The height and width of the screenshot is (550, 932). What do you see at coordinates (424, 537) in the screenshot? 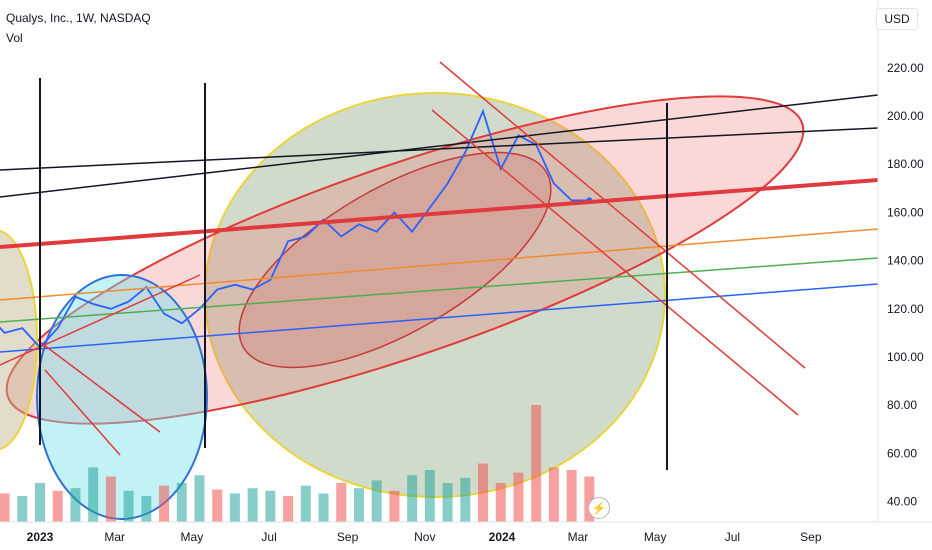
I see `x-tick-label: Nov` at bounding box center [424, 537].